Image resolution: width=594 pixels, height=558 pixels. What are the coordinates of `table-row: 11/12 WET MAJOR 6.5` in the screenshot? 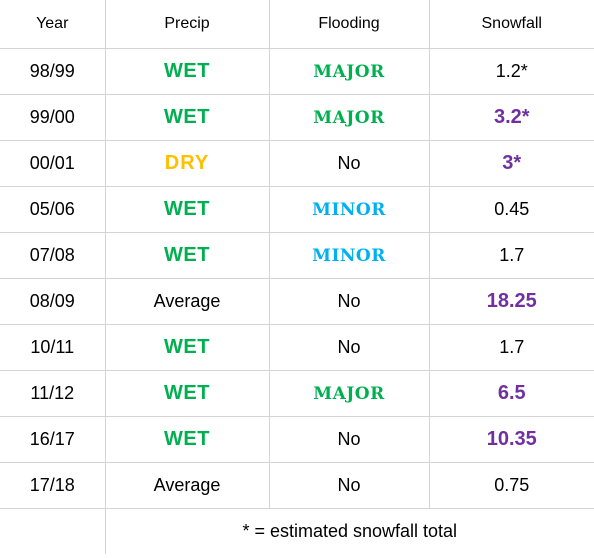 It's located at (297, 393).